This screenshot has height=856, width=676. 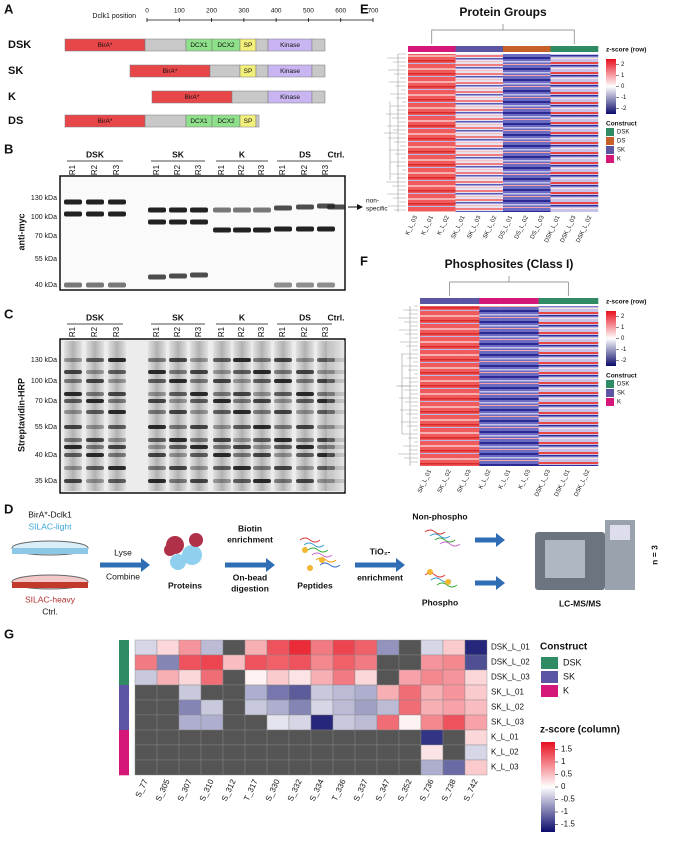 I want to click on row-label: DSK_L_01, so click(x=510, y=647).